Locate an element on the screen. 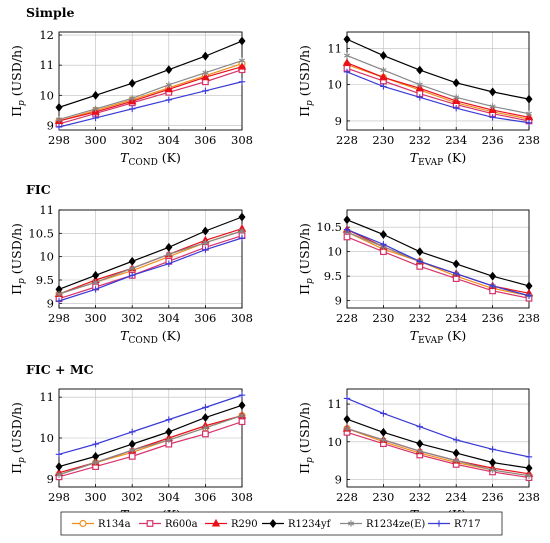  x-axis-label: TCOND (K) is located at coordinates (150, 337).